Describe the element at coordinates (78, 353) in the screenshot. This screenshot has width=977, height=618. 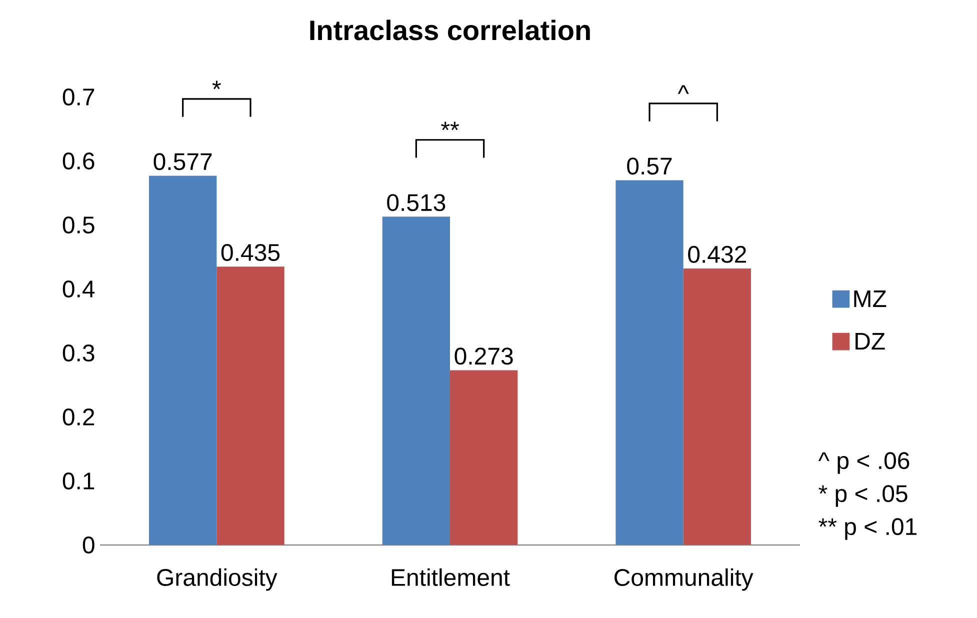
I see `y-tick-label: 0.3` at that location.